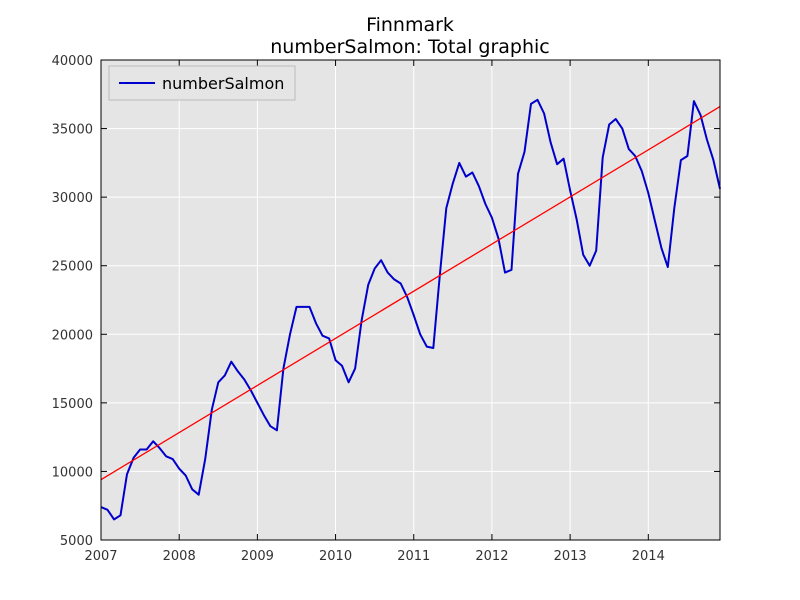 The image size is (800, 600). Describe the element at coordinates (72, 335) in the screenshot. I see `y-tick-label: 20000` at that location.